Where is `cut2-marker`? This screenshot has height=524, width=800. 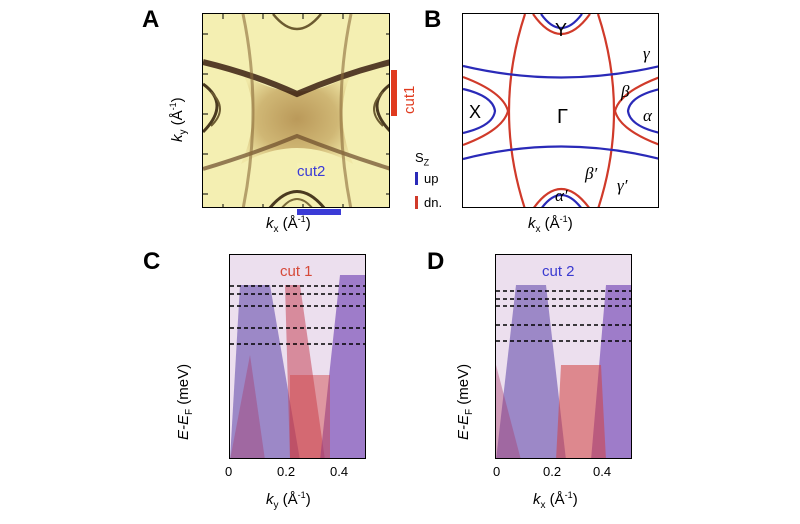
cut2-marker is located at coordinates (319, 208).